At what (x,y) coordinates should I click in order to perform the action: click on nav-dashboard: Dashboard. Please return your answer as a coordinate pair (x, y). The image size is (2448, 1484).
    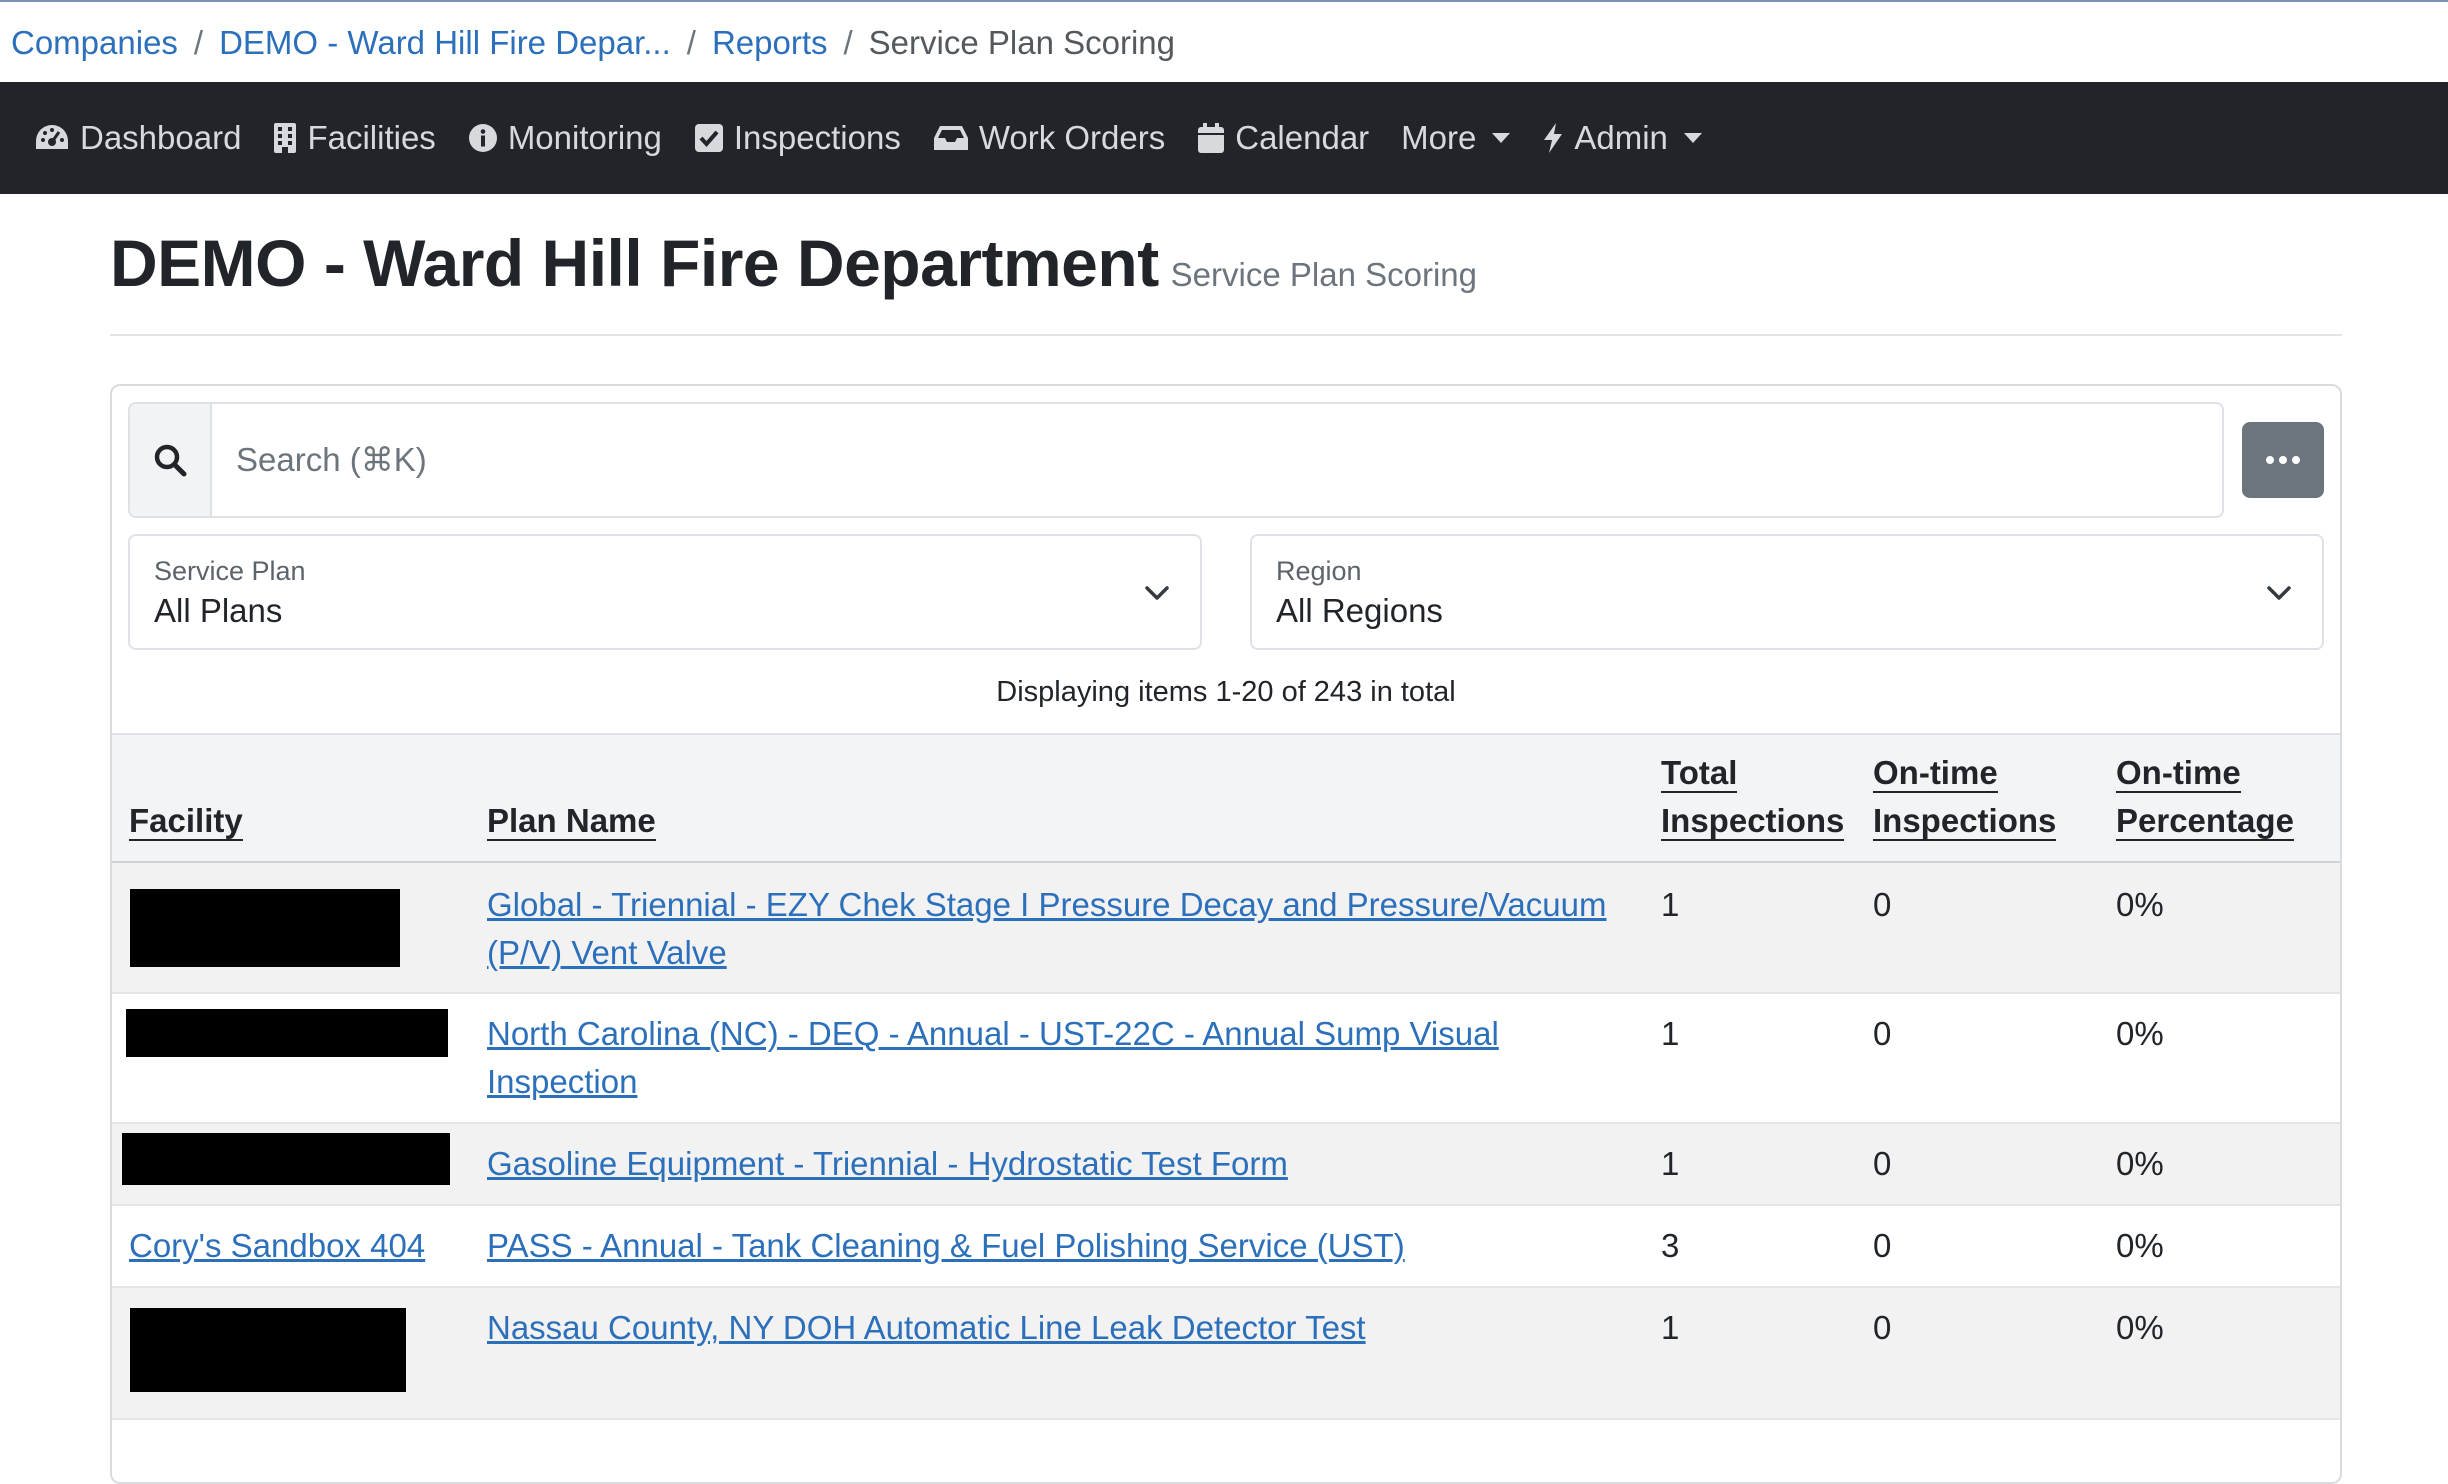
    Looking at the image, I should click on (137, 138).